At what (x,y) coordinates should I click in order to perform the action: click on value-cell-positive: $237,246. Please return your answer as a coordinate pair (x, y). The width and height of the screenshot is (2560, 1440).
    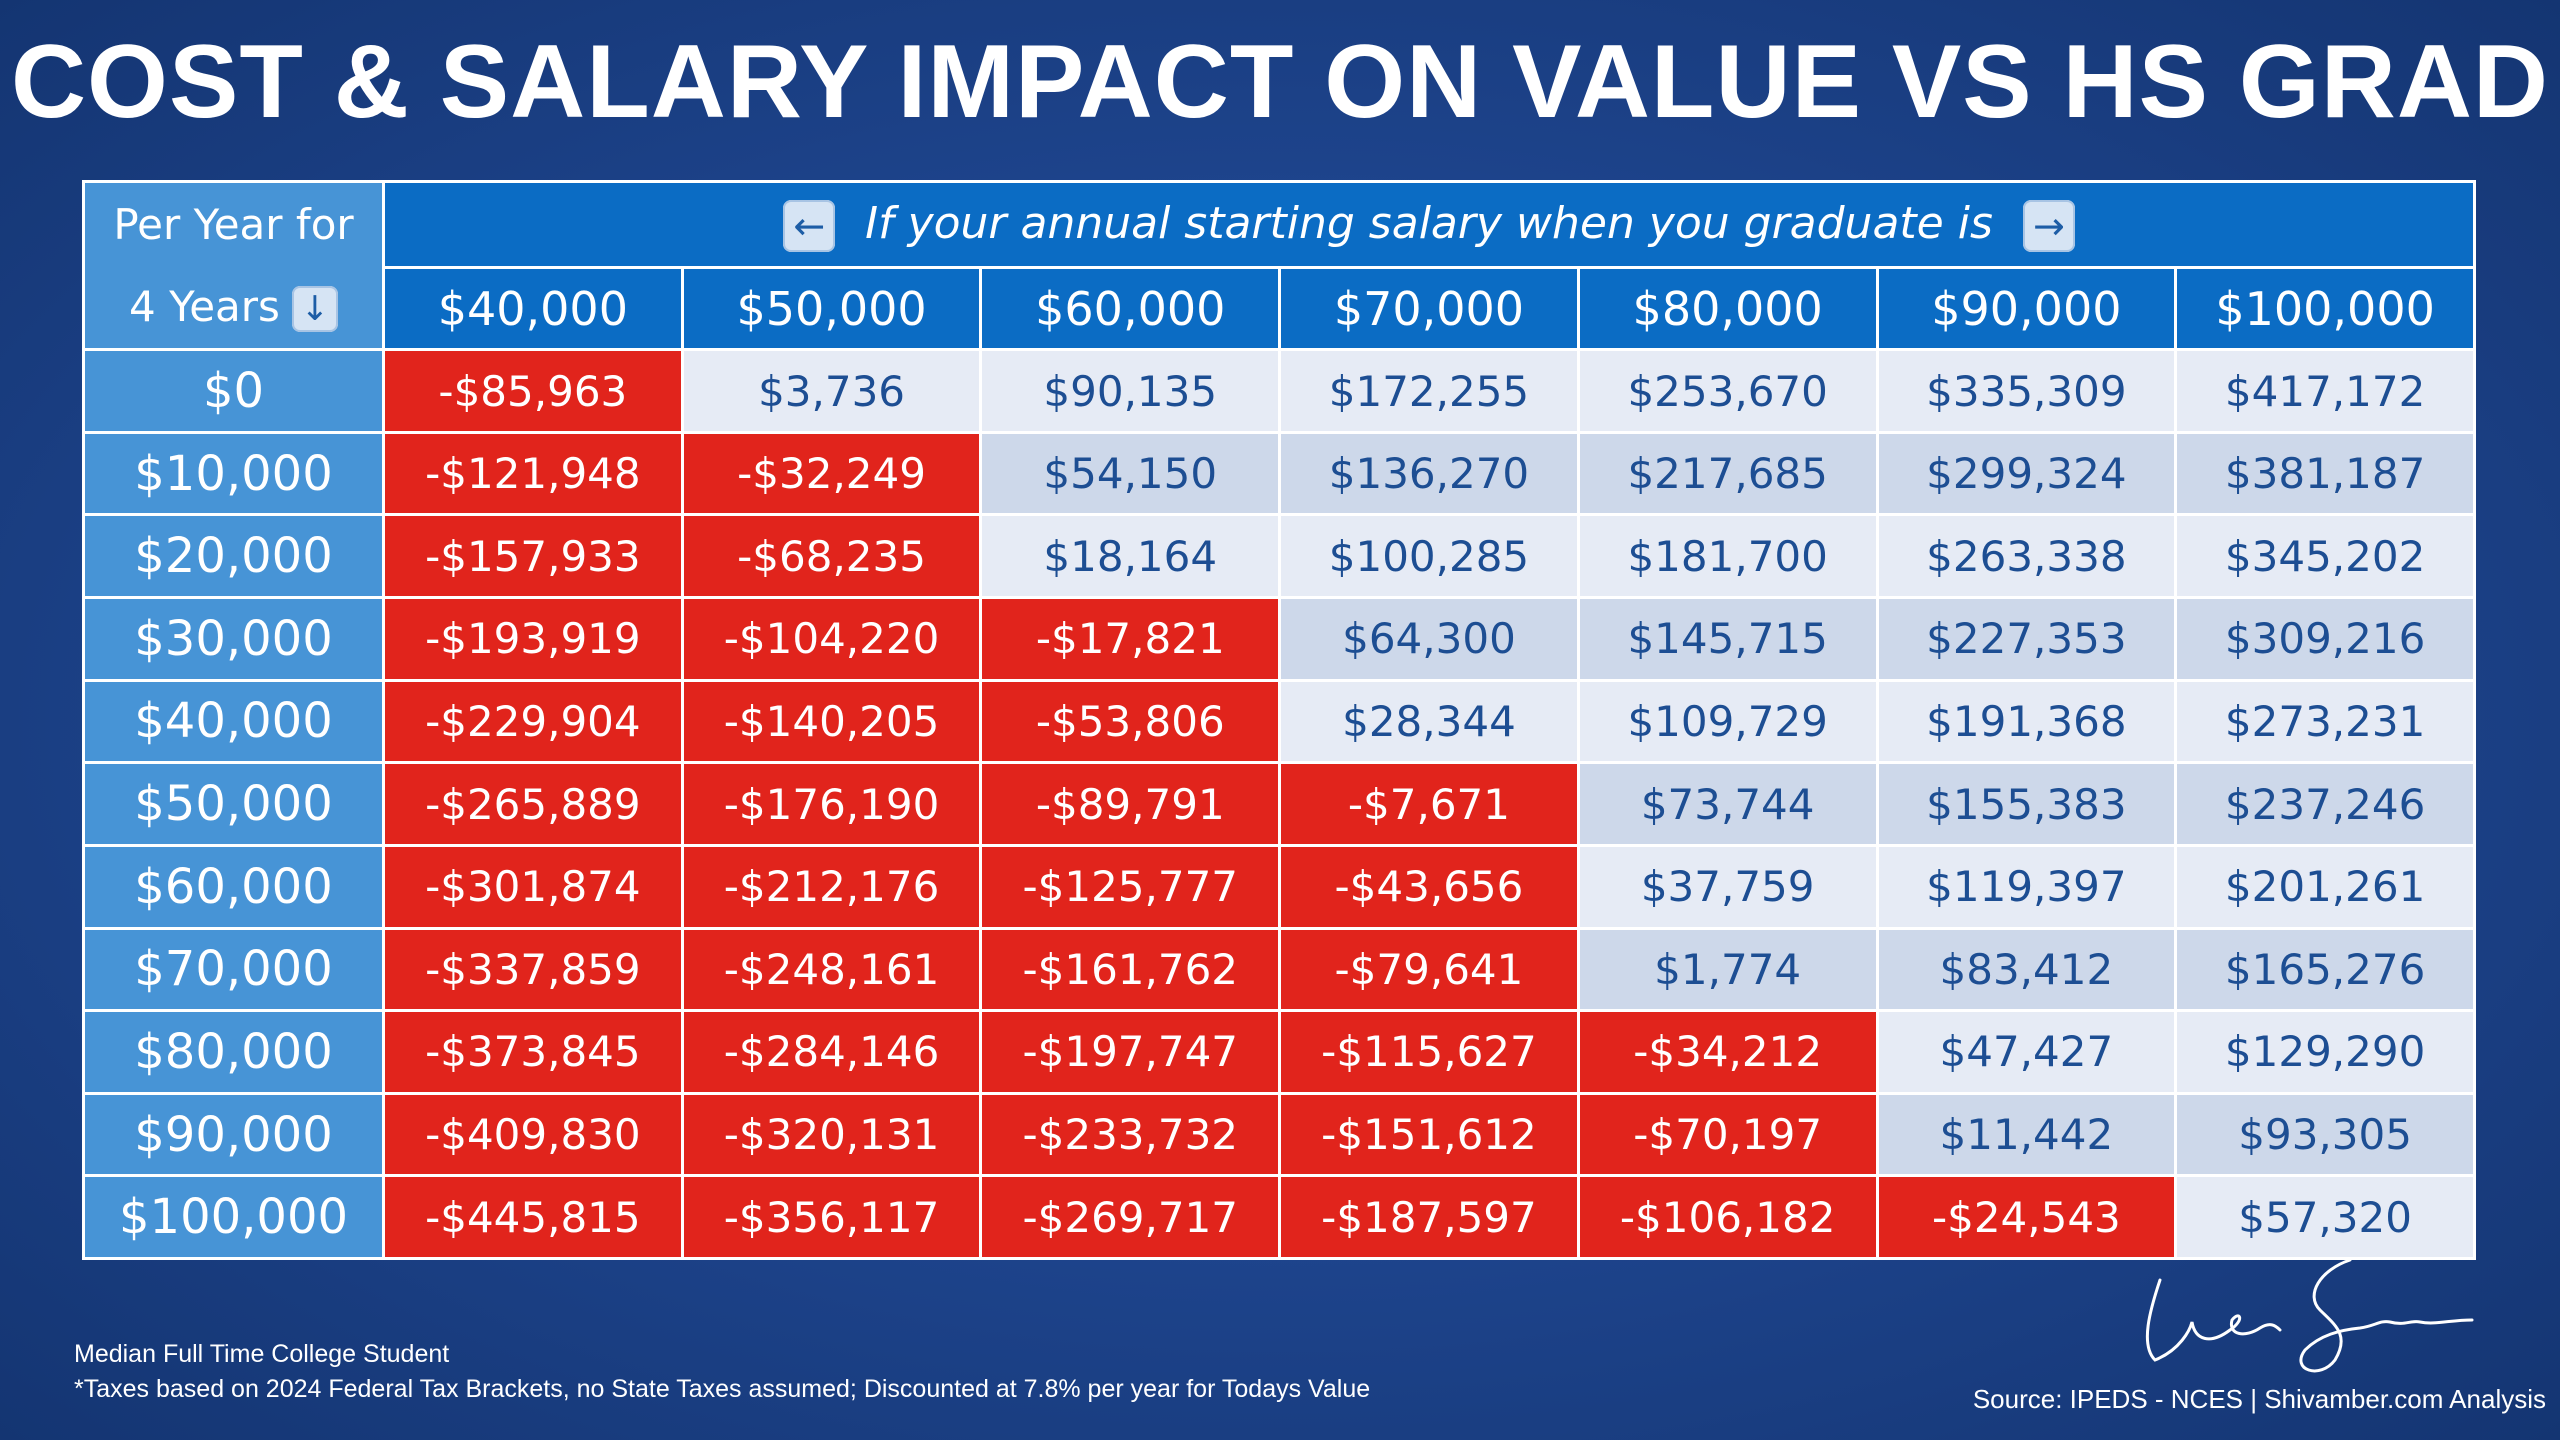
    Looking at the image, I should click on (2325, 804).